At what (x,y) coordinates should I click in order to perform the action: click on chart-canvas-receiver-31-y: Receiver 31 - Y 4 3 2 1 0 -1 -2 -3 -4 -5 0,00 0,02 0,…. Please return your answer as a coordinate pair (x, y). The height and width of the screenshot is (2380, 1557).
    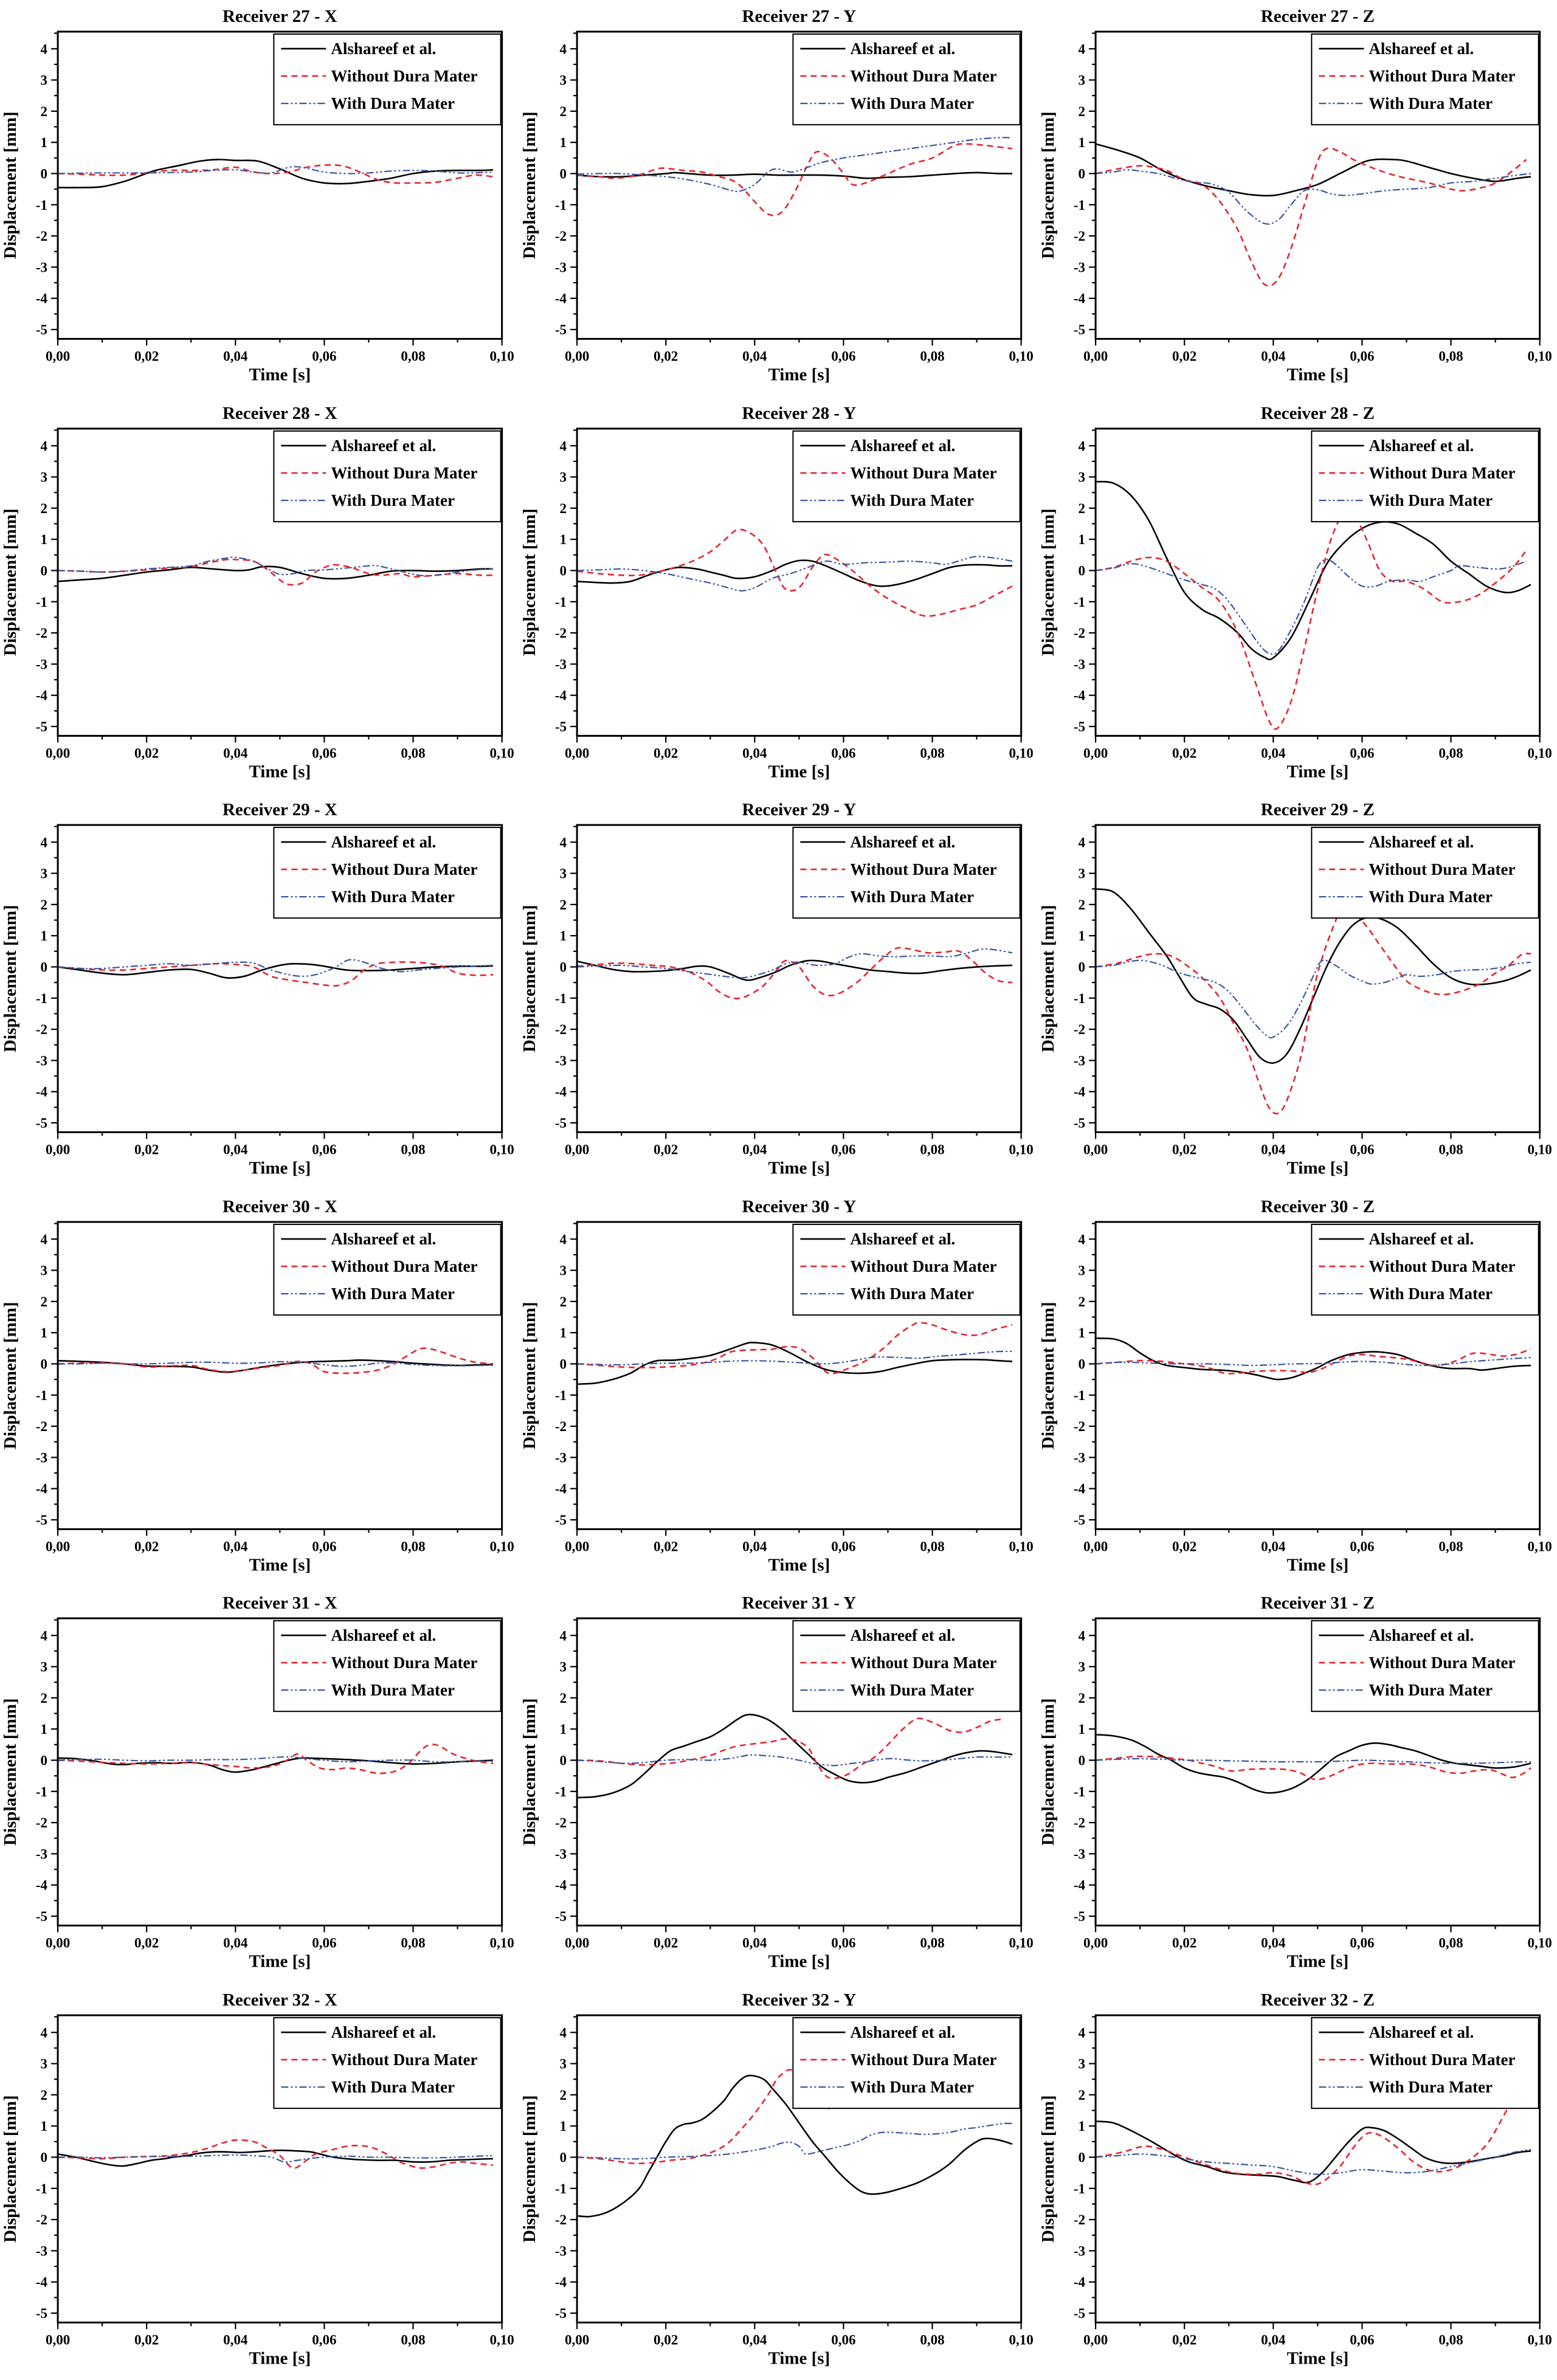
    Looking at the image, I should click on (777, 1782).